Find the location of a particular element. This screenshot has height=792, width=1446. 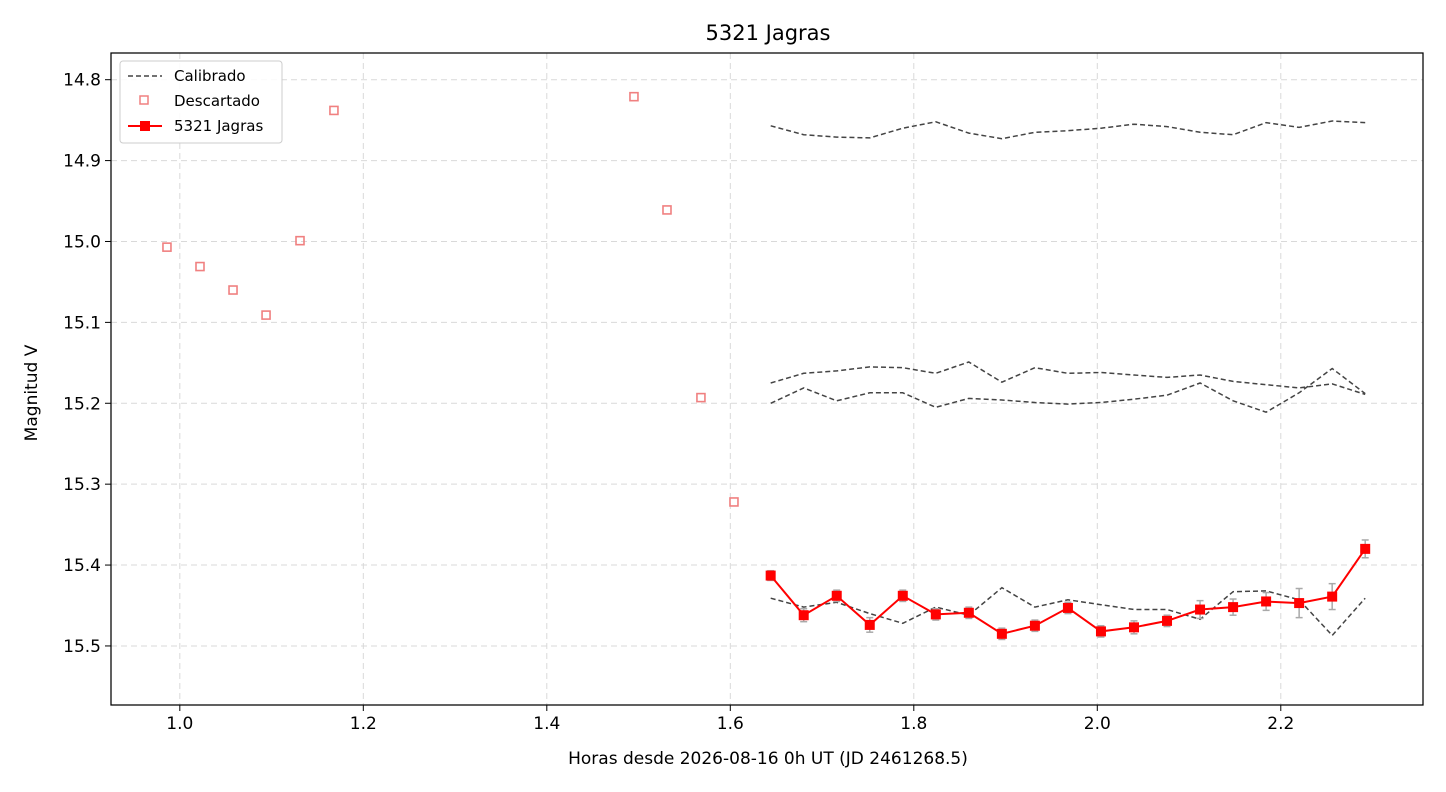

y-tick-label: 14.9 is located at coordinates (82, 162).